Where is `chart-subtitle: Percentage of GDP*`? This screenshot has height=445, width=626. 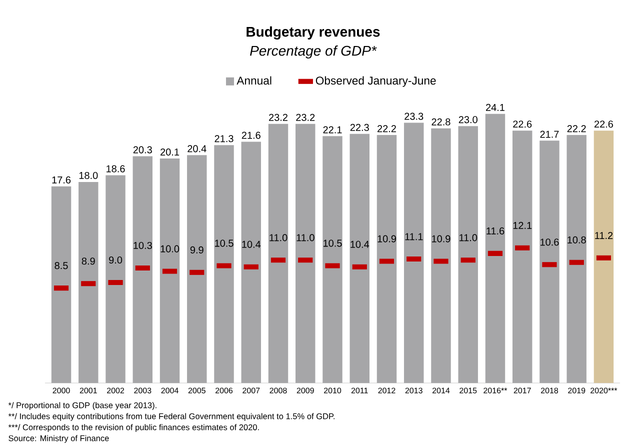 chart-subtitle: Percentage of GDP* is located at coordinates (313, 52).